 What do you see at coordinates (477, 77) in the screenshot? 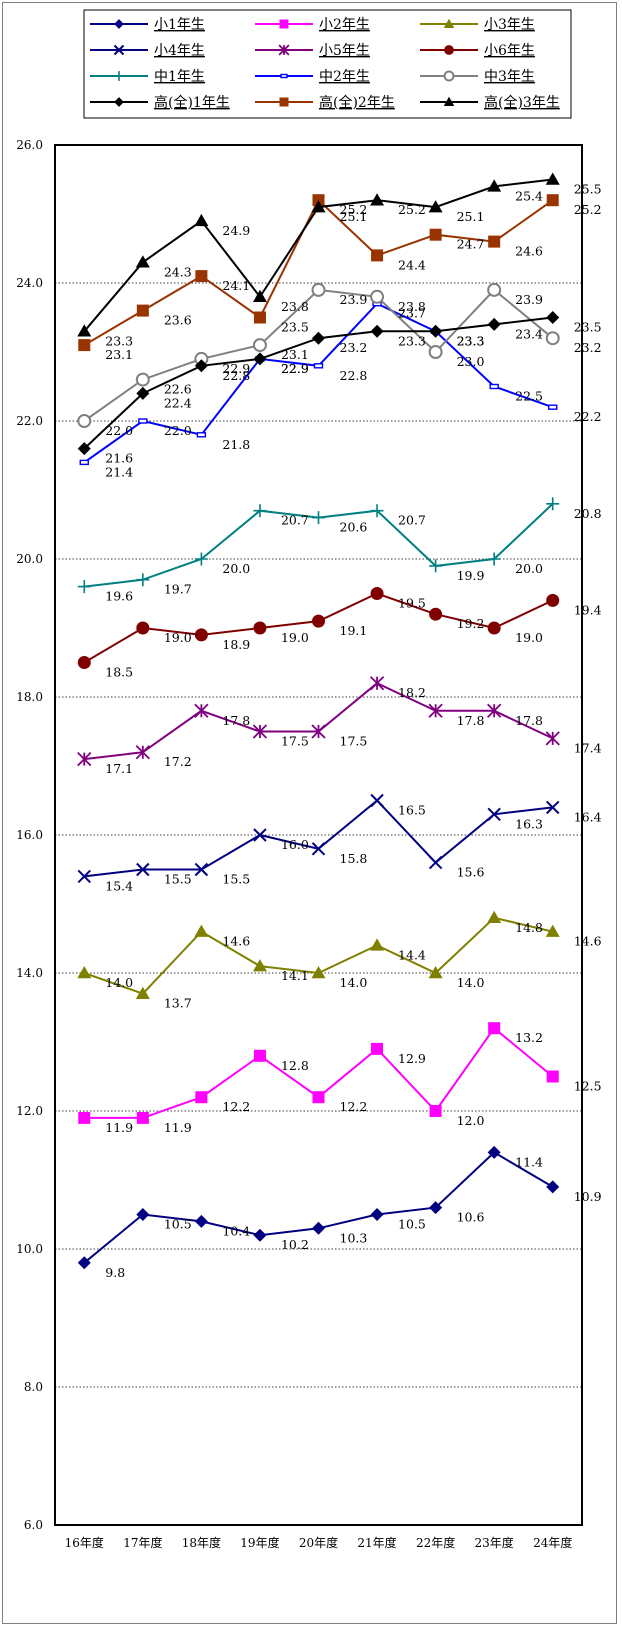
I see `legend-item: 中3年生` at bounding box center [477, 77].